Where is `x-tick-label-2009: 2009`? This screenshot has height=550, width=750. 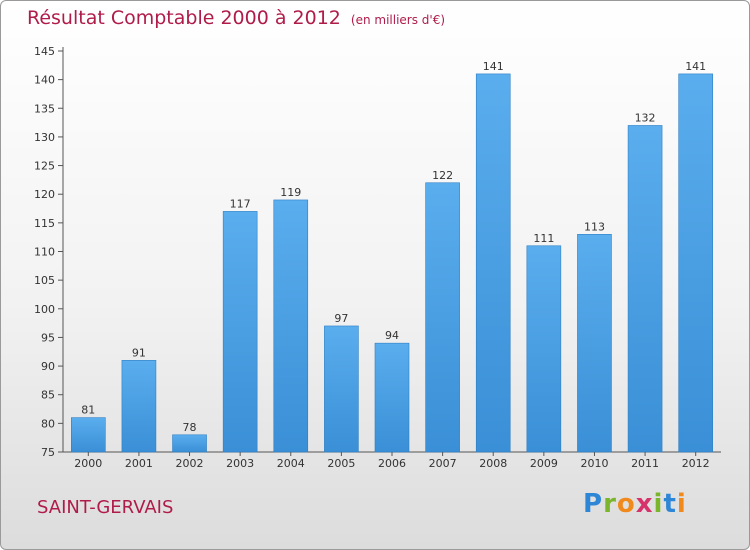 x-tick-label-2009: 2009 is located at coordinates (544, 463).